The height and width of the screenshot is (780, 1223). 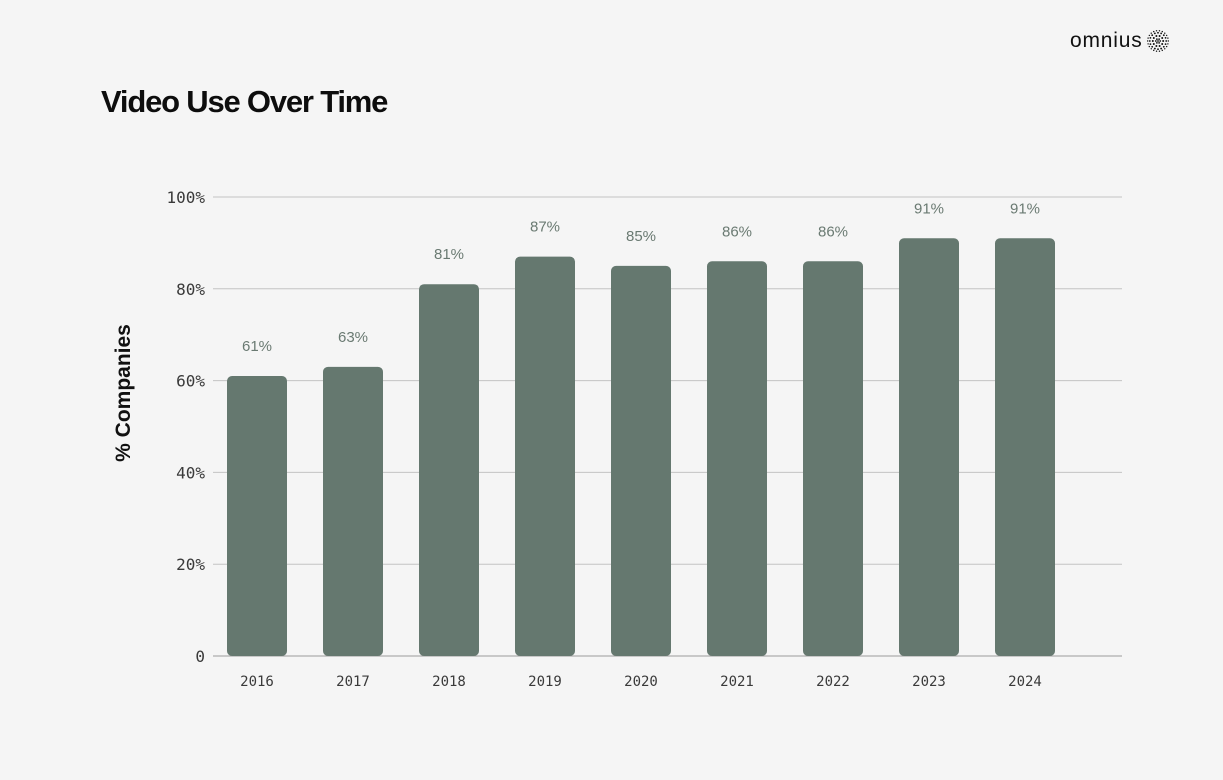 I want to click on y-tick-label: 100%, so click(x=185, y=197).